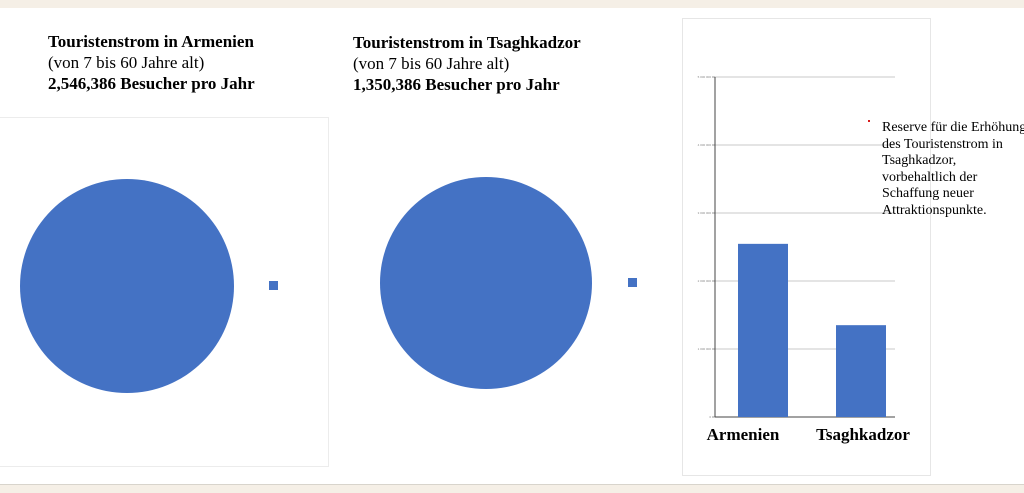 This screenshot has width=1024, height=493. I want to click on y-tick-label-4: 4 000 000, so click(705, 145).